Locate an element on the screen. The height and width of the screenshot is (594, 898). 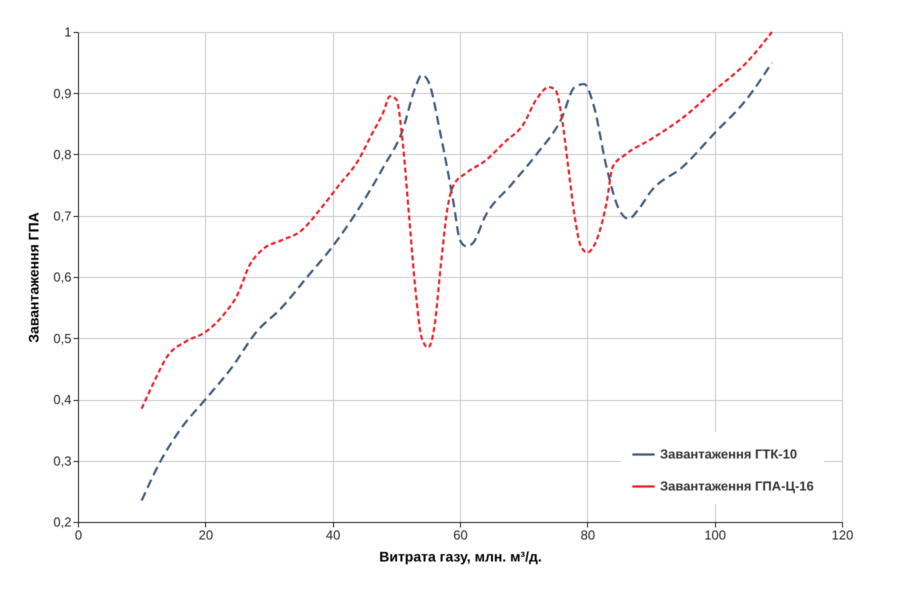
x-tick-label: 120 is located at coordinates (843, 535).